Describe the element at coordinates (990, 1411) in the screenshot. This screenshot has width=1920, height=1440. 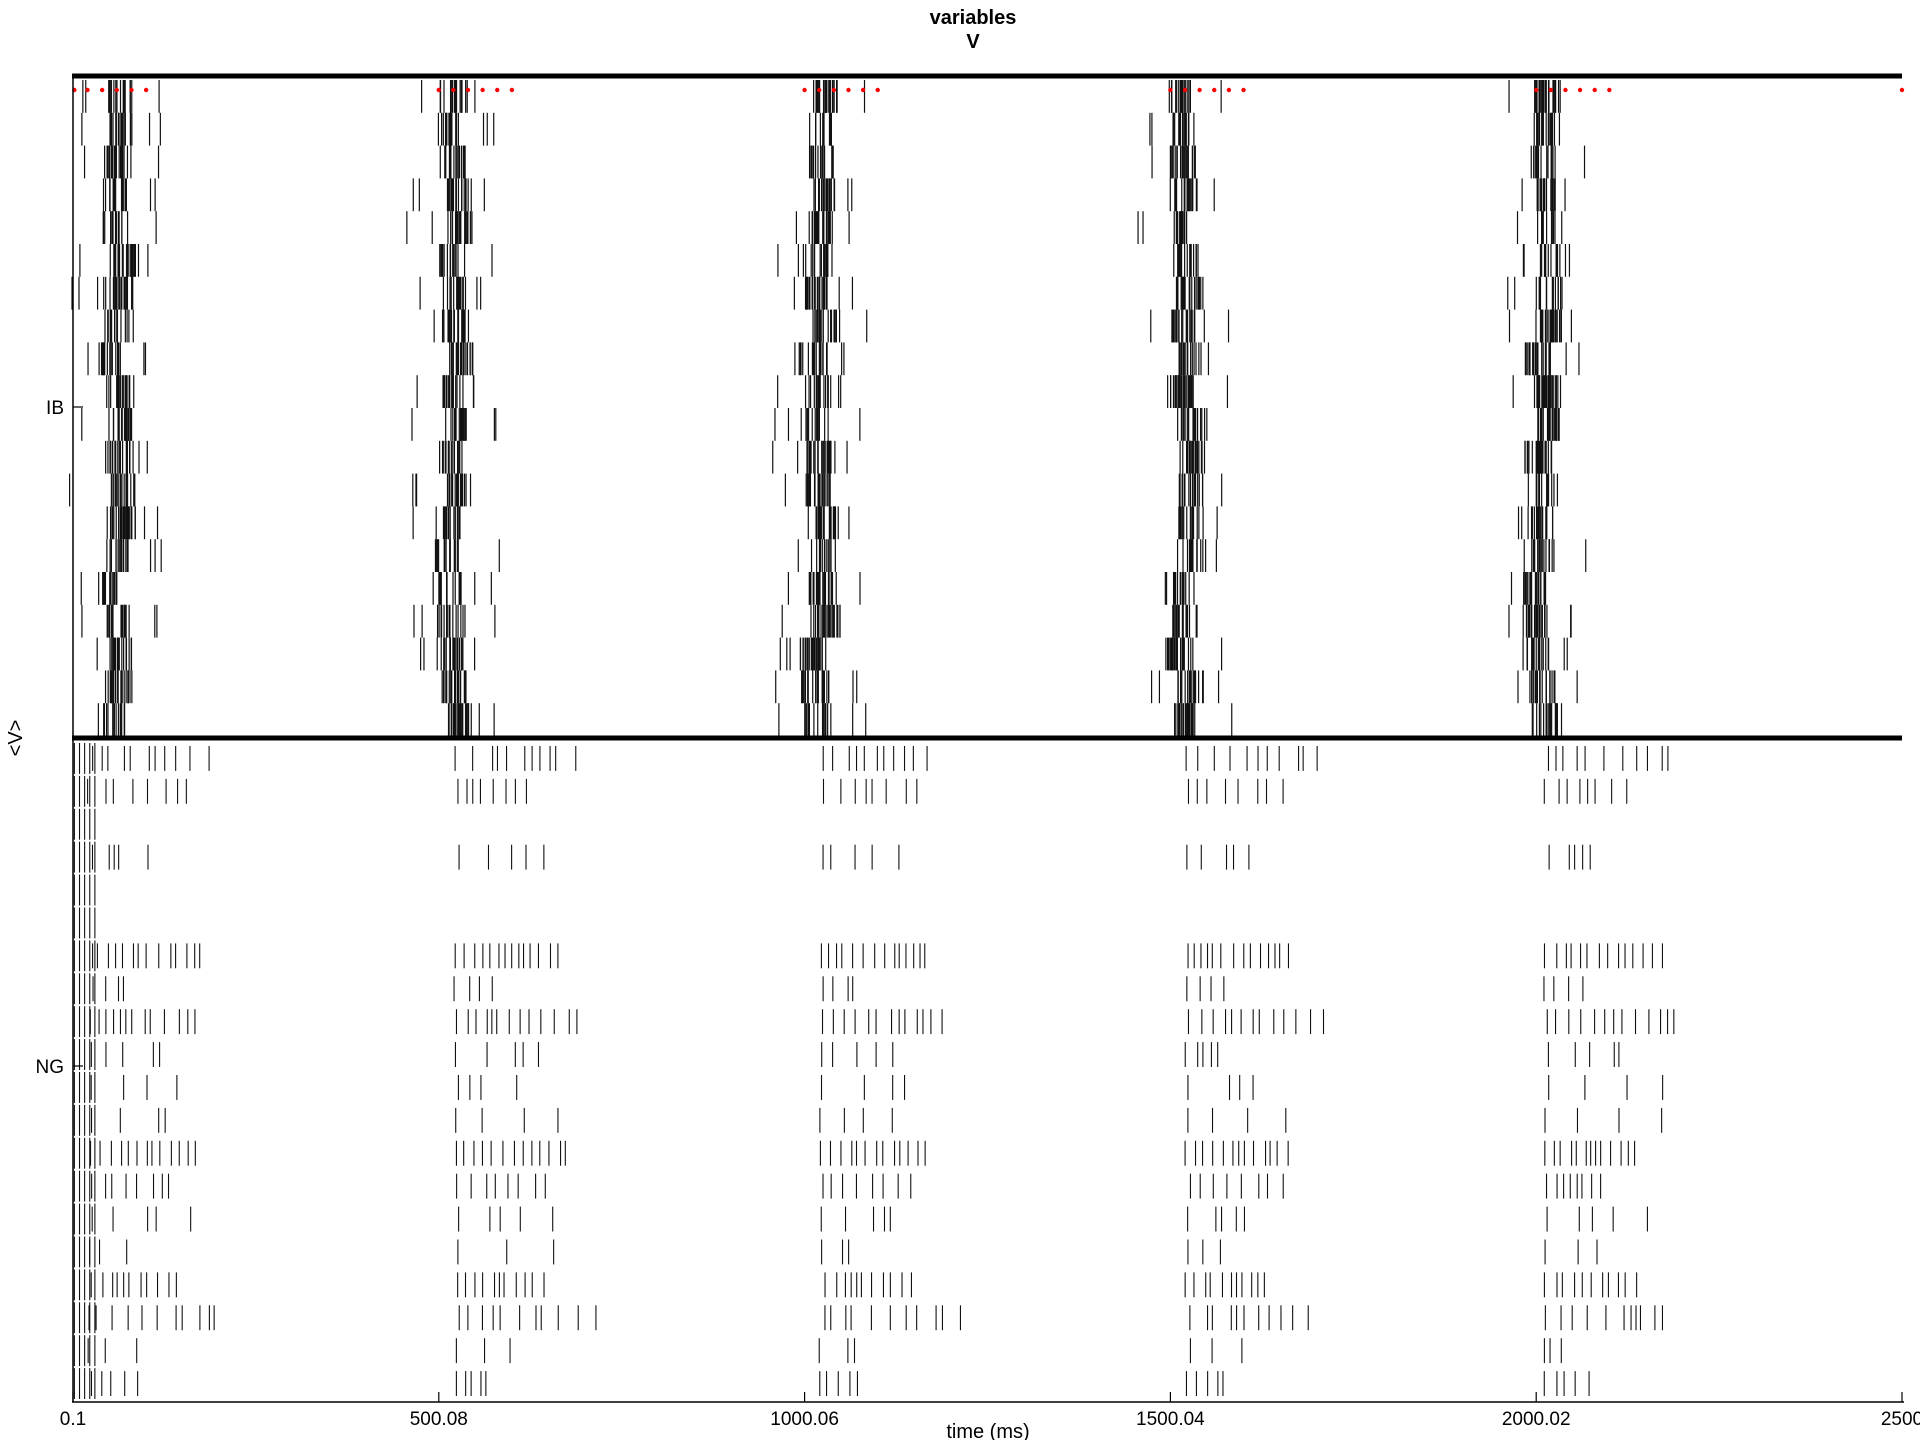
I see `x-axis-ticks: 0.1 500.08 1000.06 1500.04 2000.02 2500` at that location.